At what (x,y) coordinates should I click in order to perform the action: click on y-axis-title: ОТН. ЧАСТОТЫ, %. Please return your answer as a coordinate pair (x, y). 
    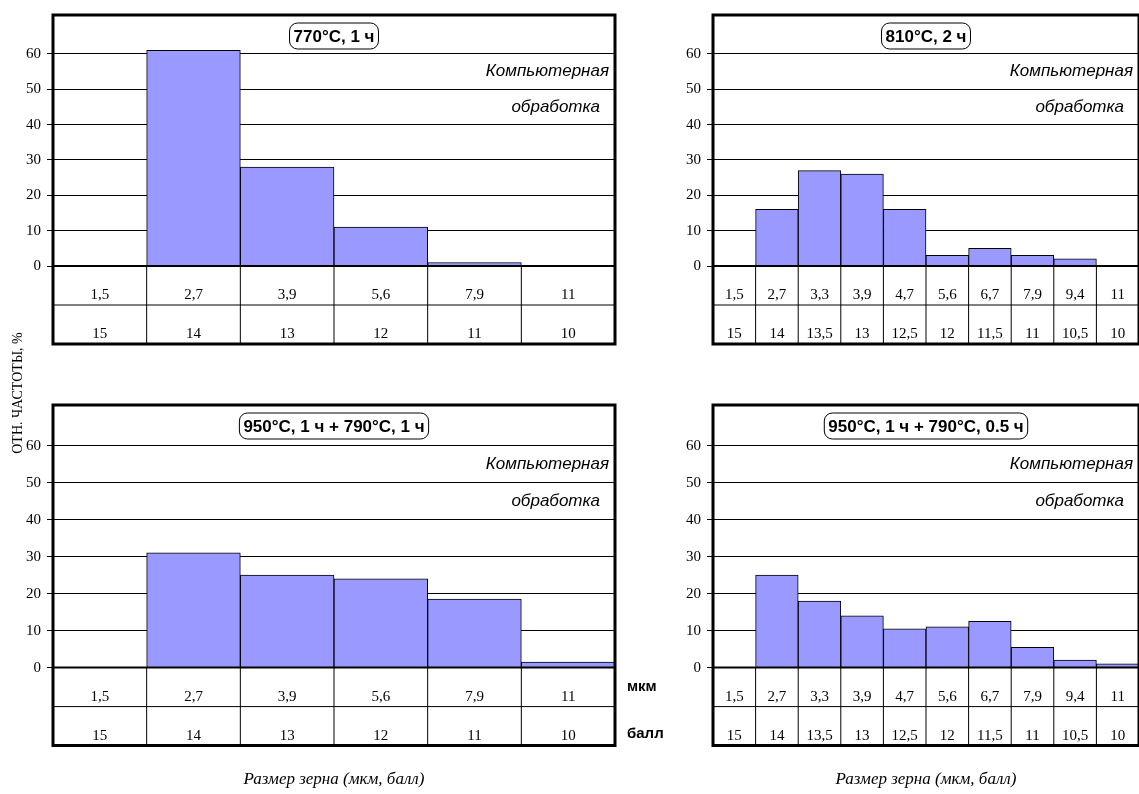
    Looking at the image, I should click on (18, 393).